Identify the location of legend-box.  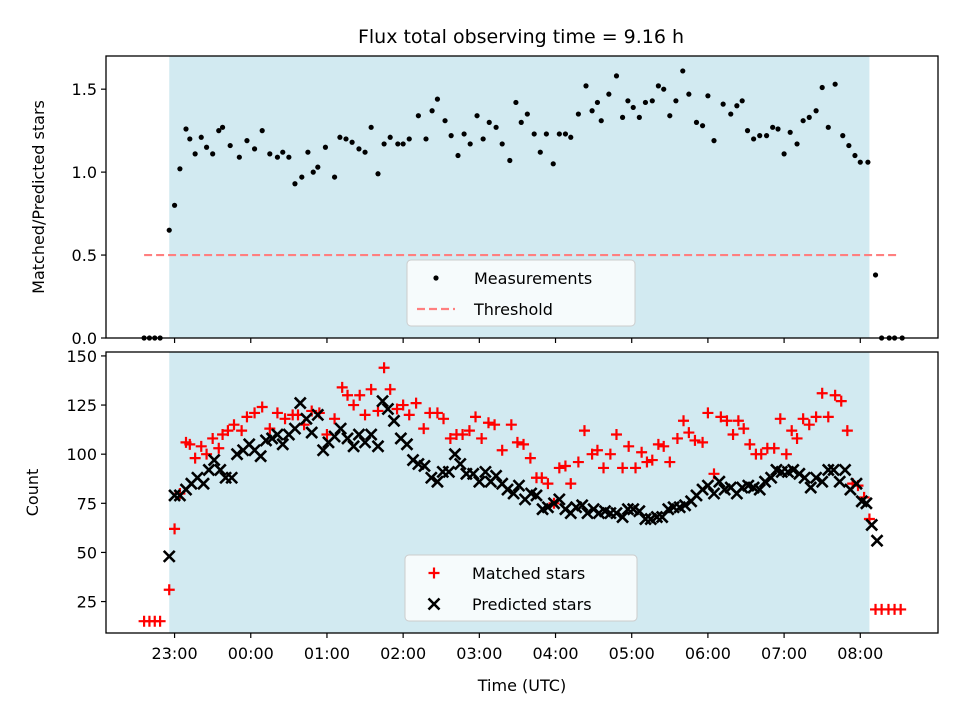
(521, 293).